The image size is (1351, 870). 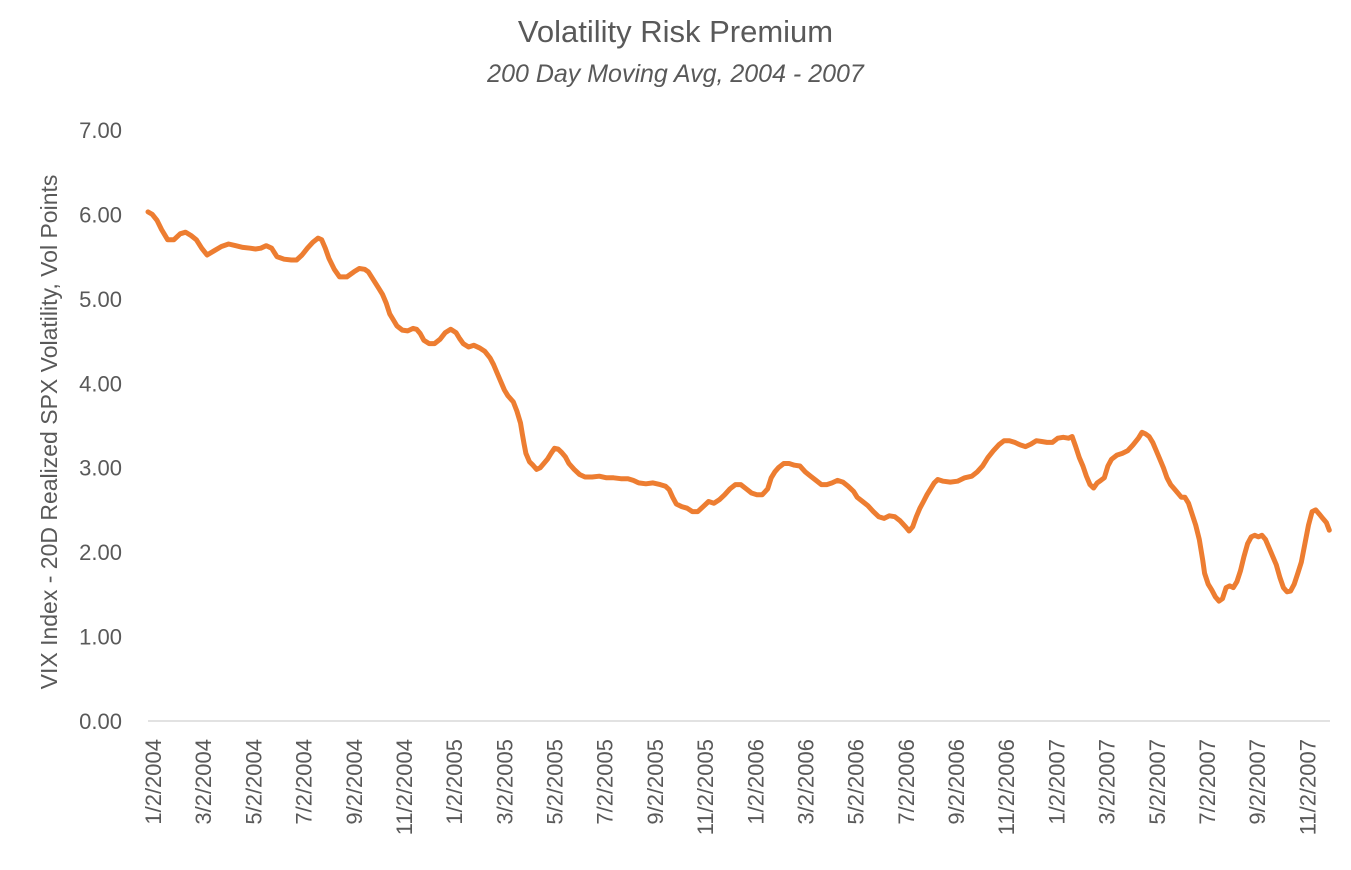 I want to click on y-tick-label: 1.00, so click(x=100, y=637).